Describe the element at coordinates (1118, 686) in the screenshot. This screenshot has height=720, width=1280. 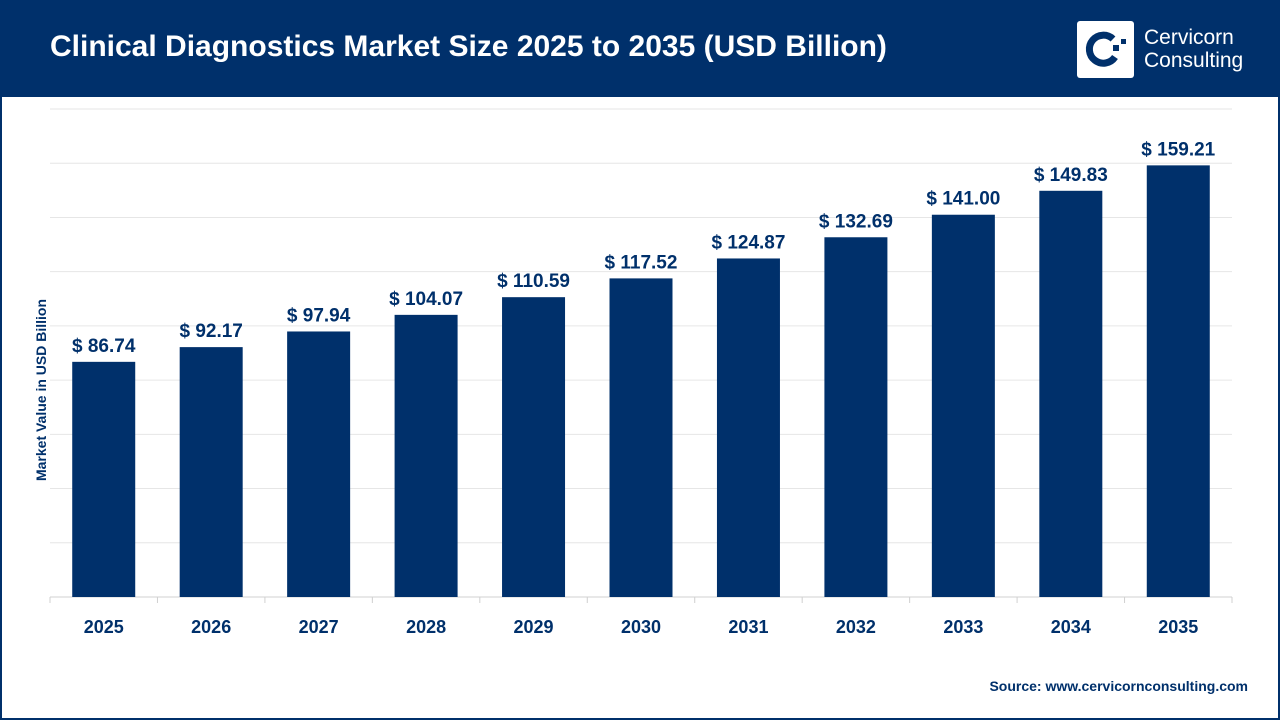
I see `source-text: Source: www.cervicornconsulting.com` at that location.